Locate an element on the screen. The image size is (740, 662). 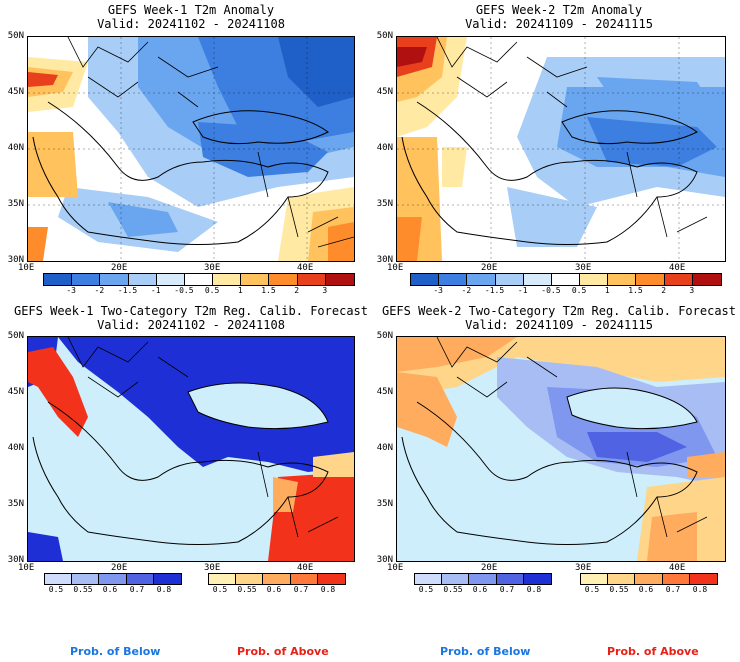
anomaly-colorbar-week2 is located at coordinates (566, 279).